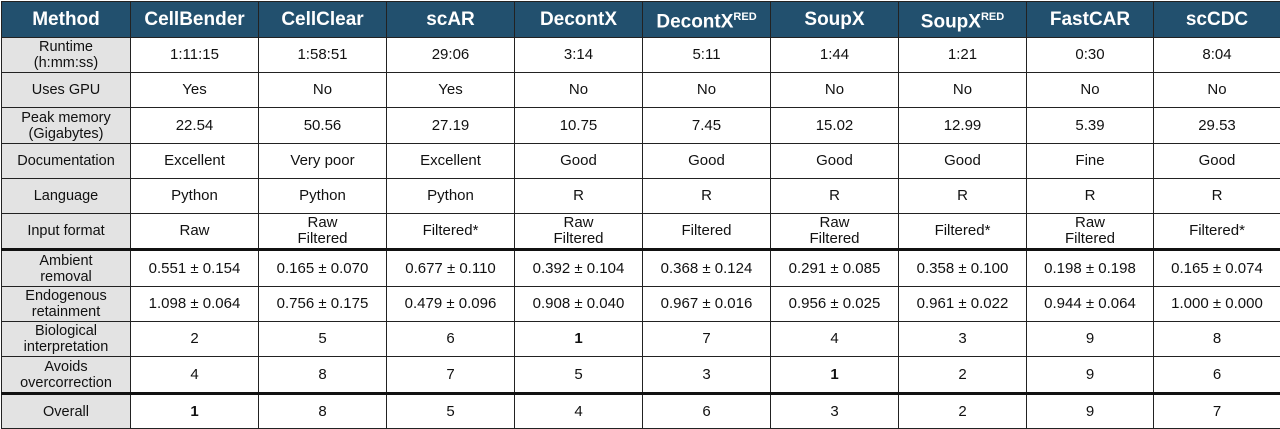  What do you see at coordinates (707, 55) in the screenshot?
I see `value-cell: 5:11` at bounding box center [707, 55].